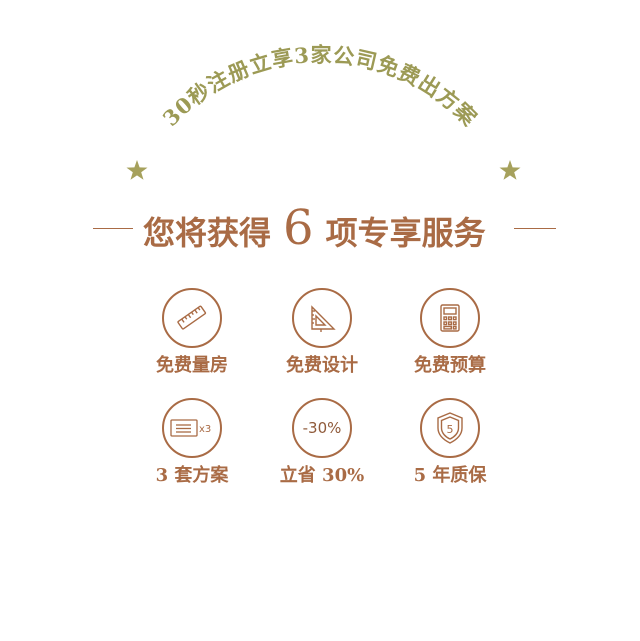 The height and width of the screenshot is (641, 640). I want to click on shield-5-icon: 5, so click(450, 428).